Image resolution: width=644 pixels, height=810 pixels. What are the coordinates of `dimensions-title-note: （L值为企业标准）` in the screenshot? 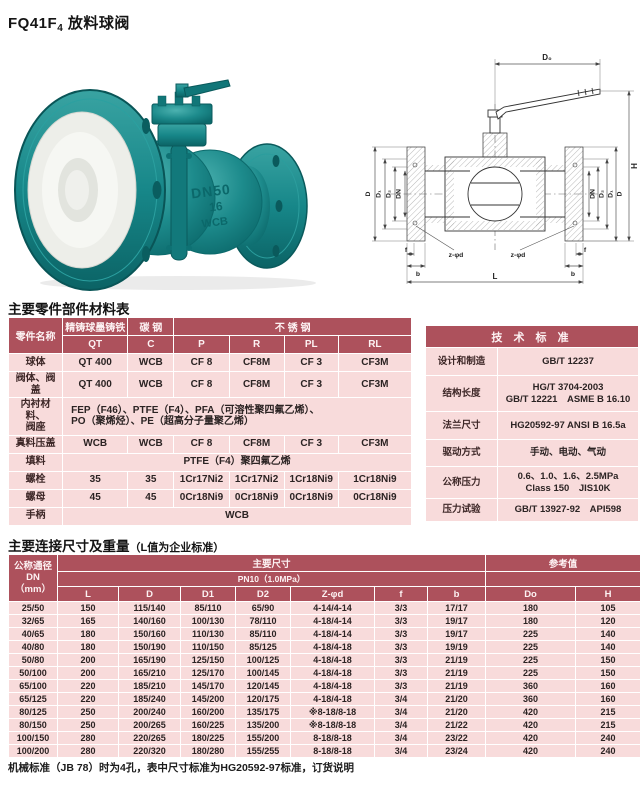 It's located at (177, 548).